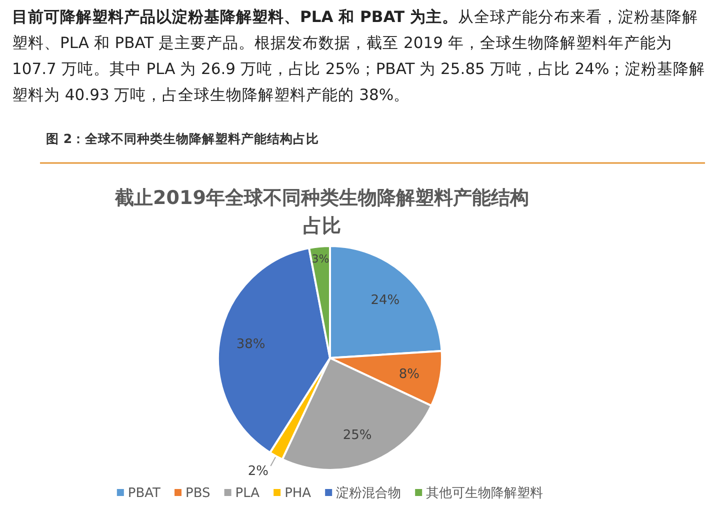 This screenshot has width=720, height=519. I want to click on legend-label: PBAT, so click(144, 493).